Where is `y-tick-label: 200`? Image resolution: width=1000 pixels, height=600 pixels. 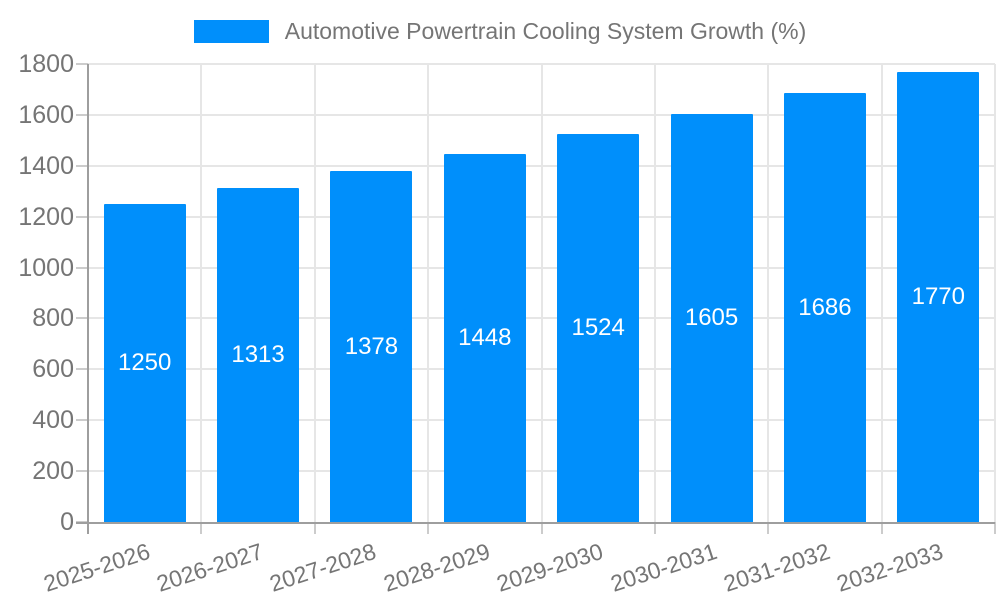
y-tick-label: 200 is located at coordinates (53, 471).